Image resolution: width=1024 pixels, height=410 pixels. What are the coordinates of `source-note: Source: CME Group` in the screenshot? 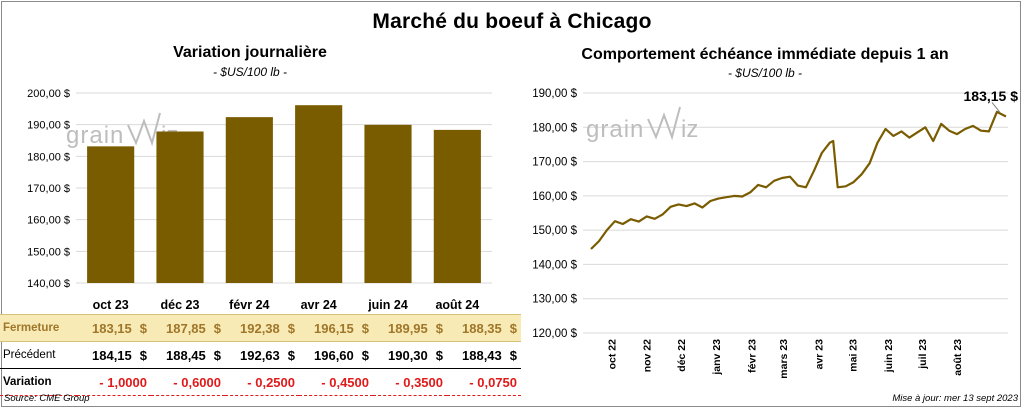 It's located at (47, 398).